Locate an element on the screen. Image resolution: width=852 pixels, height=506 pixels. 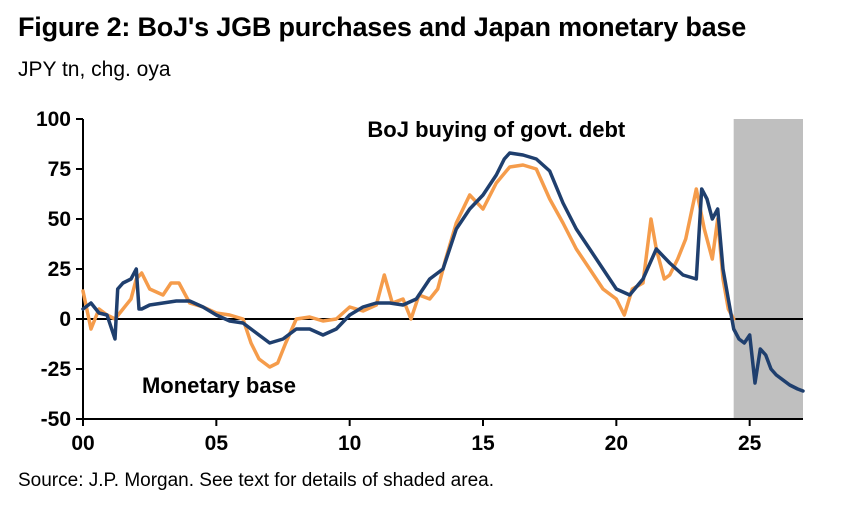
y-tick-label: 50 is located at coordinates (59, 219).